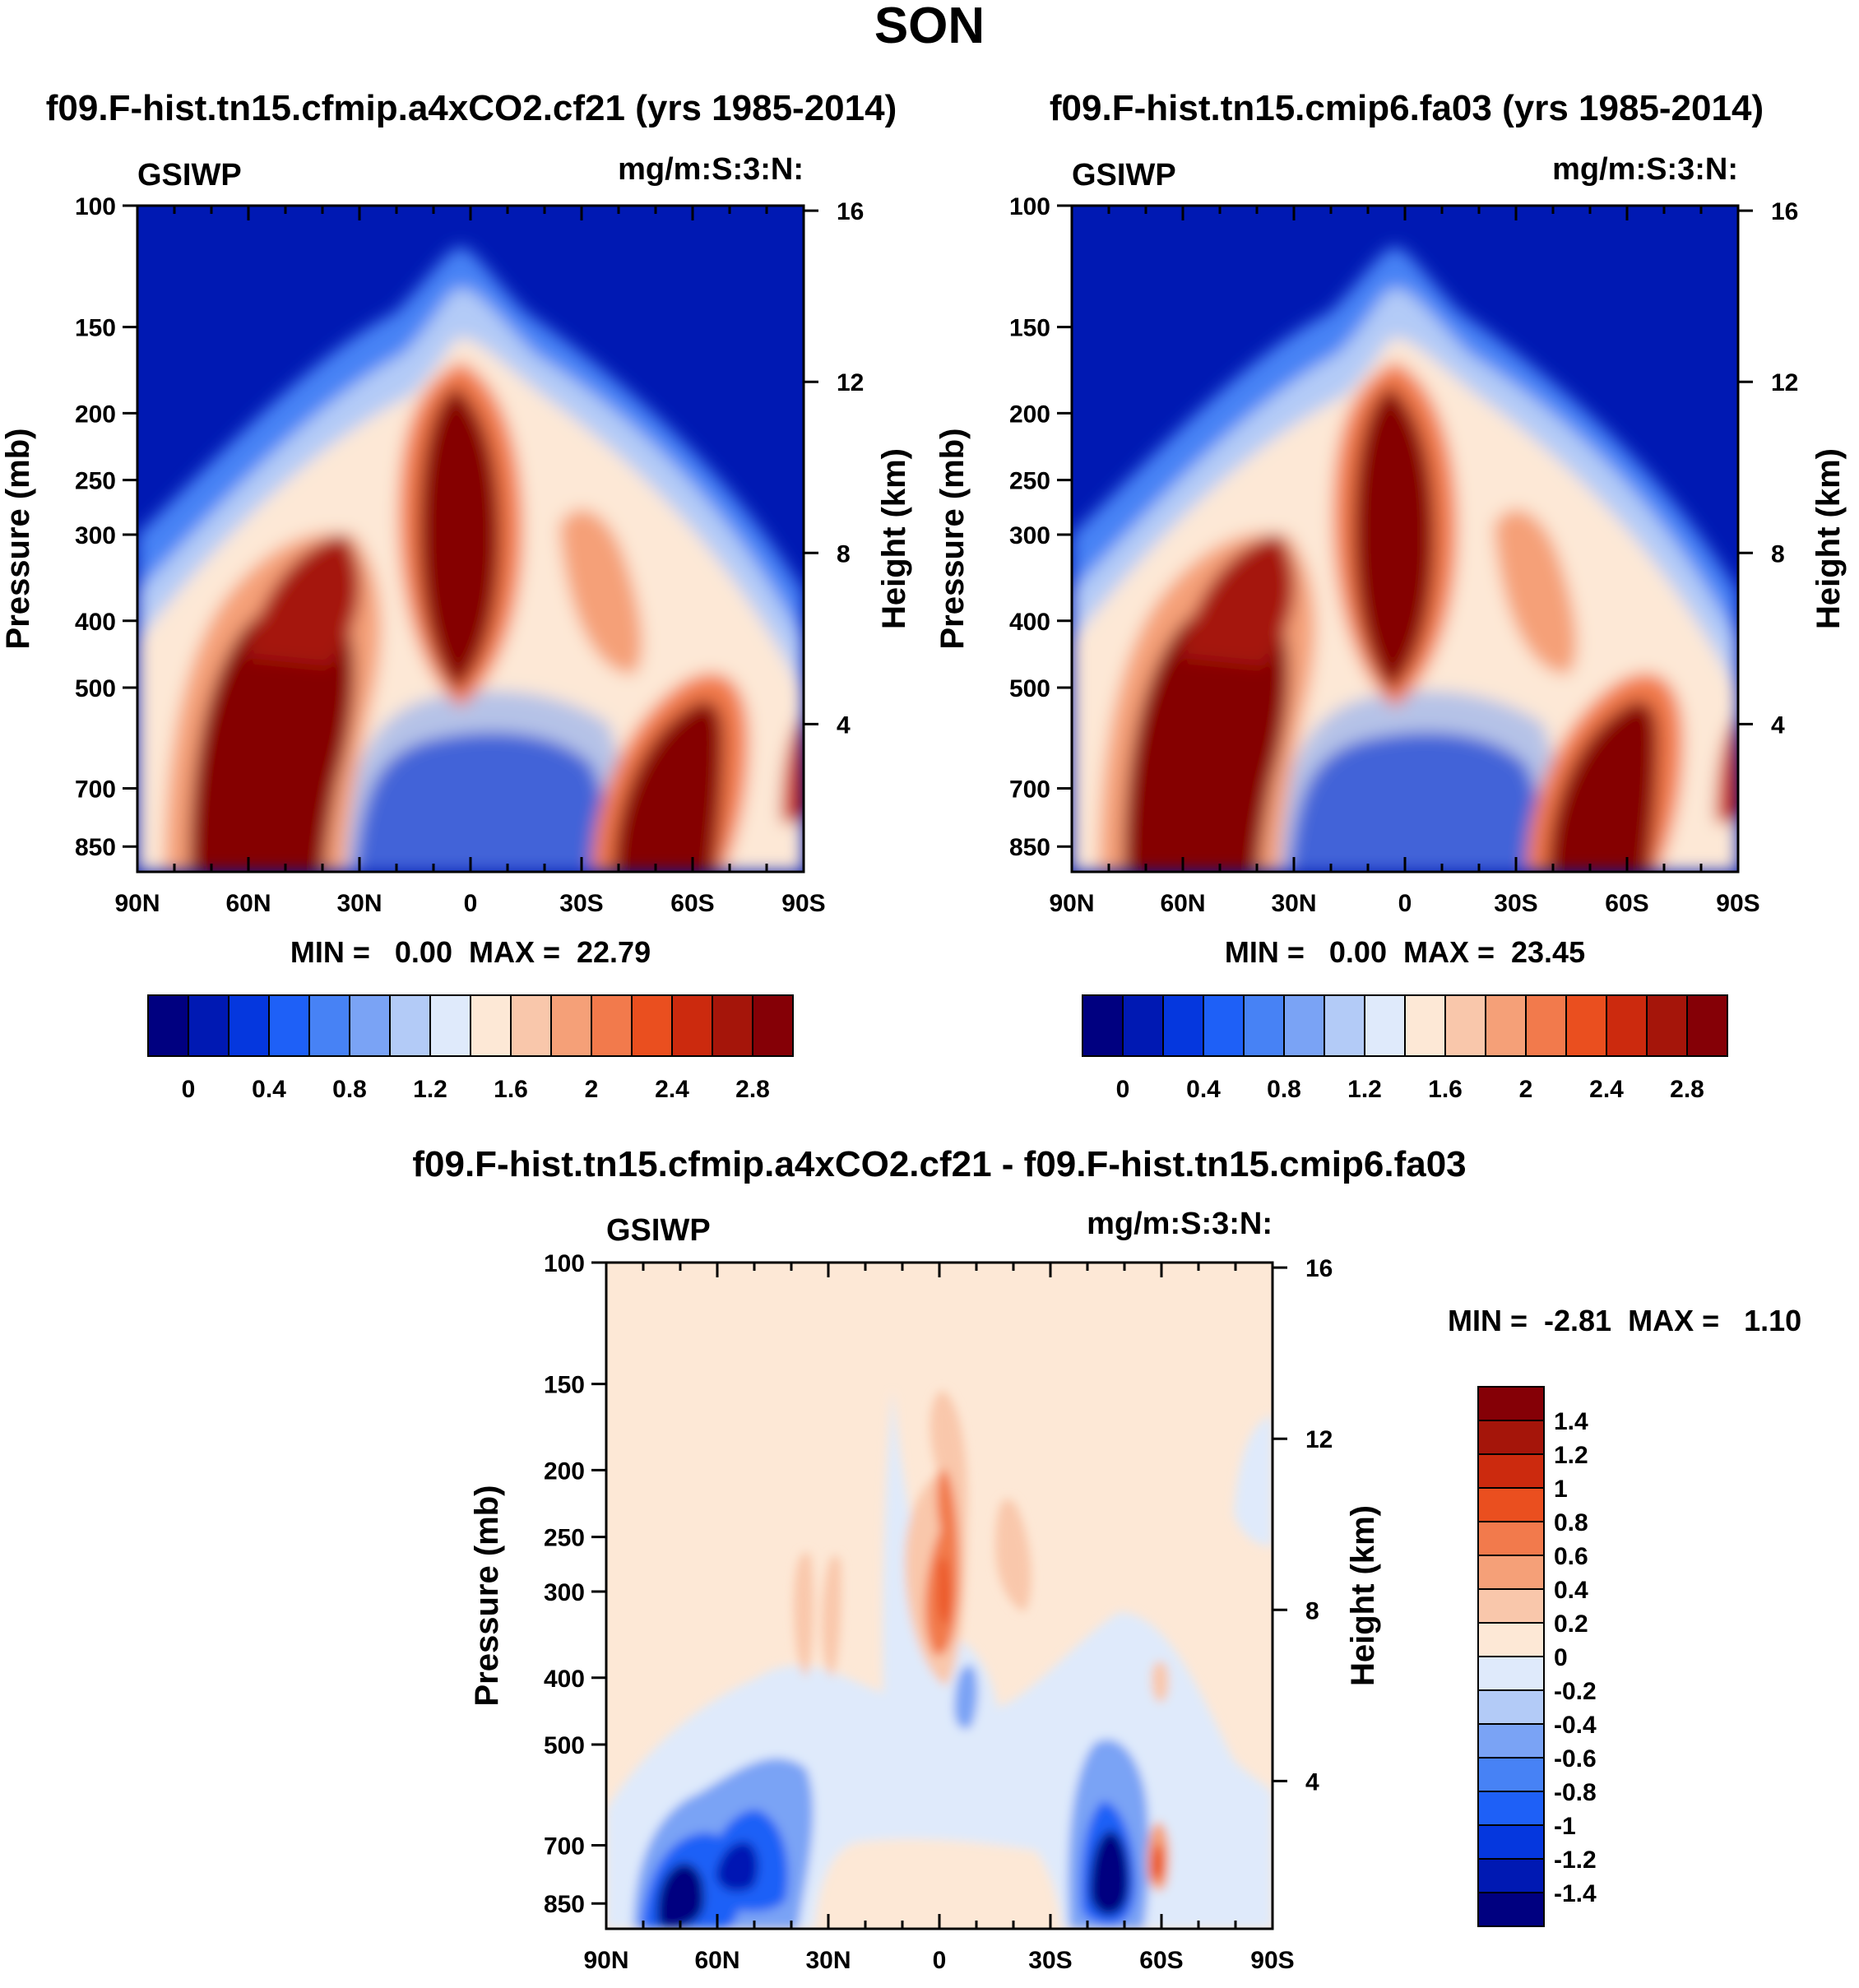  What do you see at coordinates (1828, 539) in the screenshot?
I see `panel-2-y2-axis-label: Height (km)` at bounding box center [1828, 539].